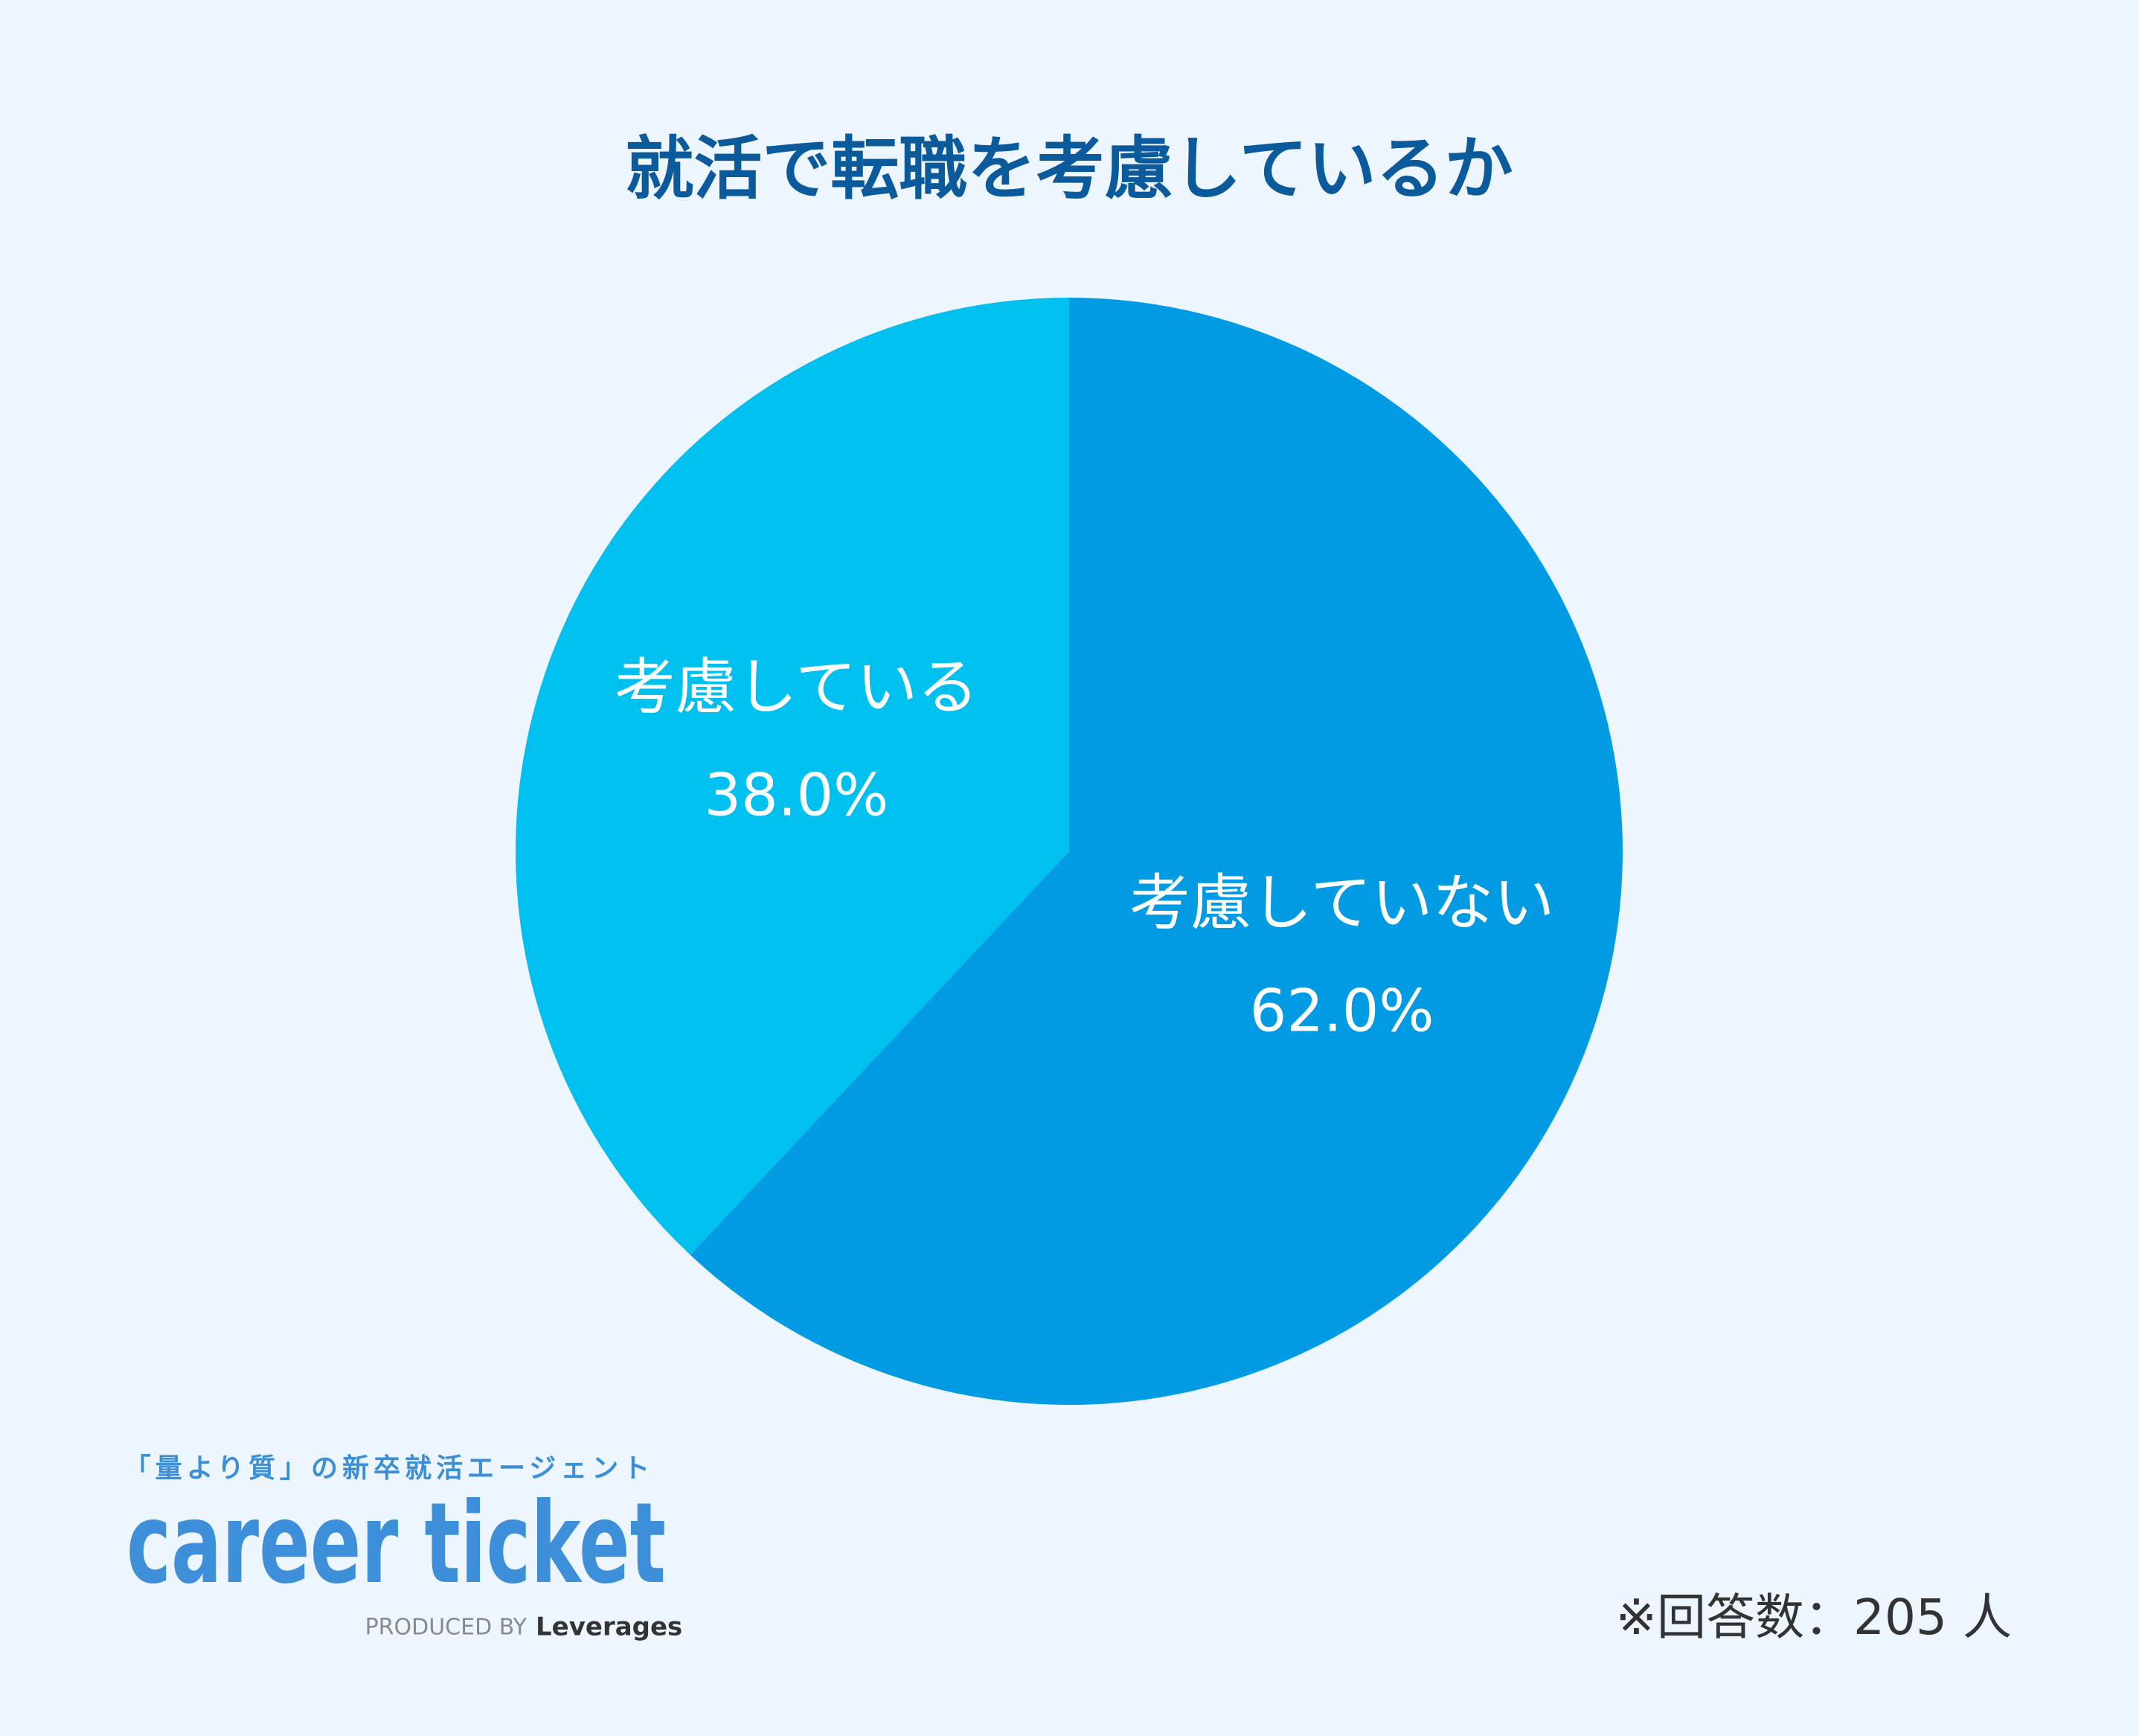  I want to click on company: Leverages, so click(609, 1627).